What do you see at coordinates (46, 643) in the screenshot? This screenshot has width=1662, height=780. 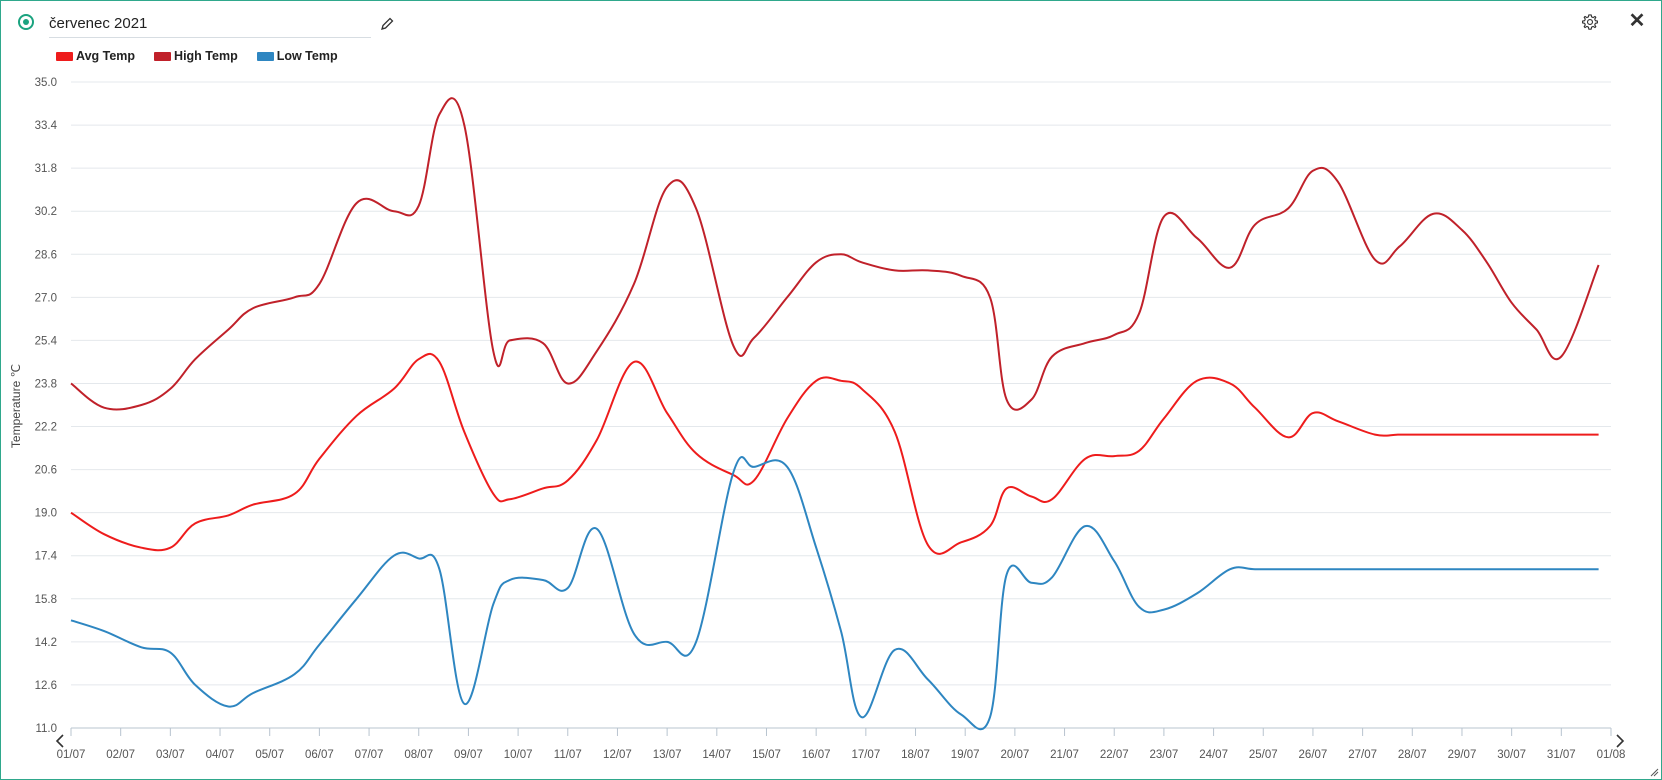 I see `y-tick-label: 14.2` at bounding box center [46, 643].